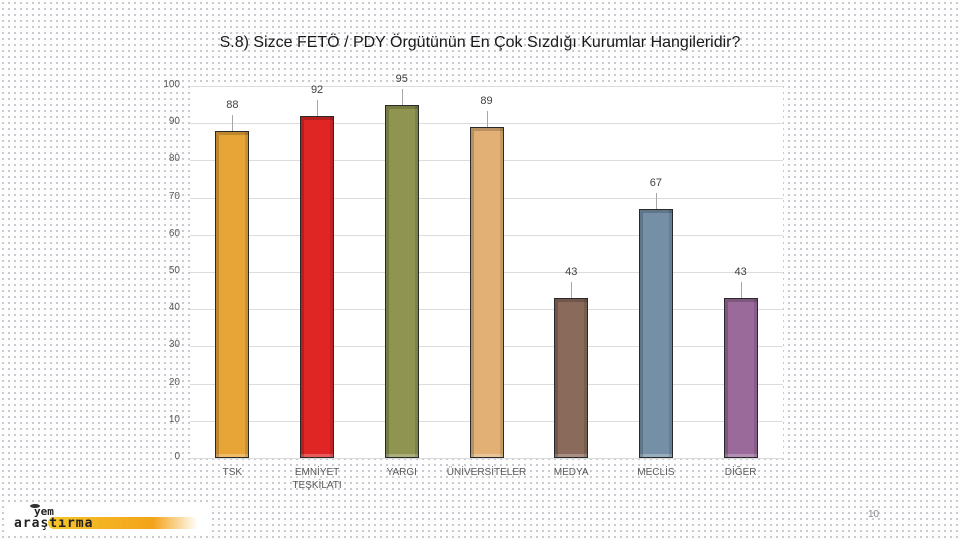 The image size is (960, 540). I want to click on x-tick-label-line: MECLİS, so click(656, 472).